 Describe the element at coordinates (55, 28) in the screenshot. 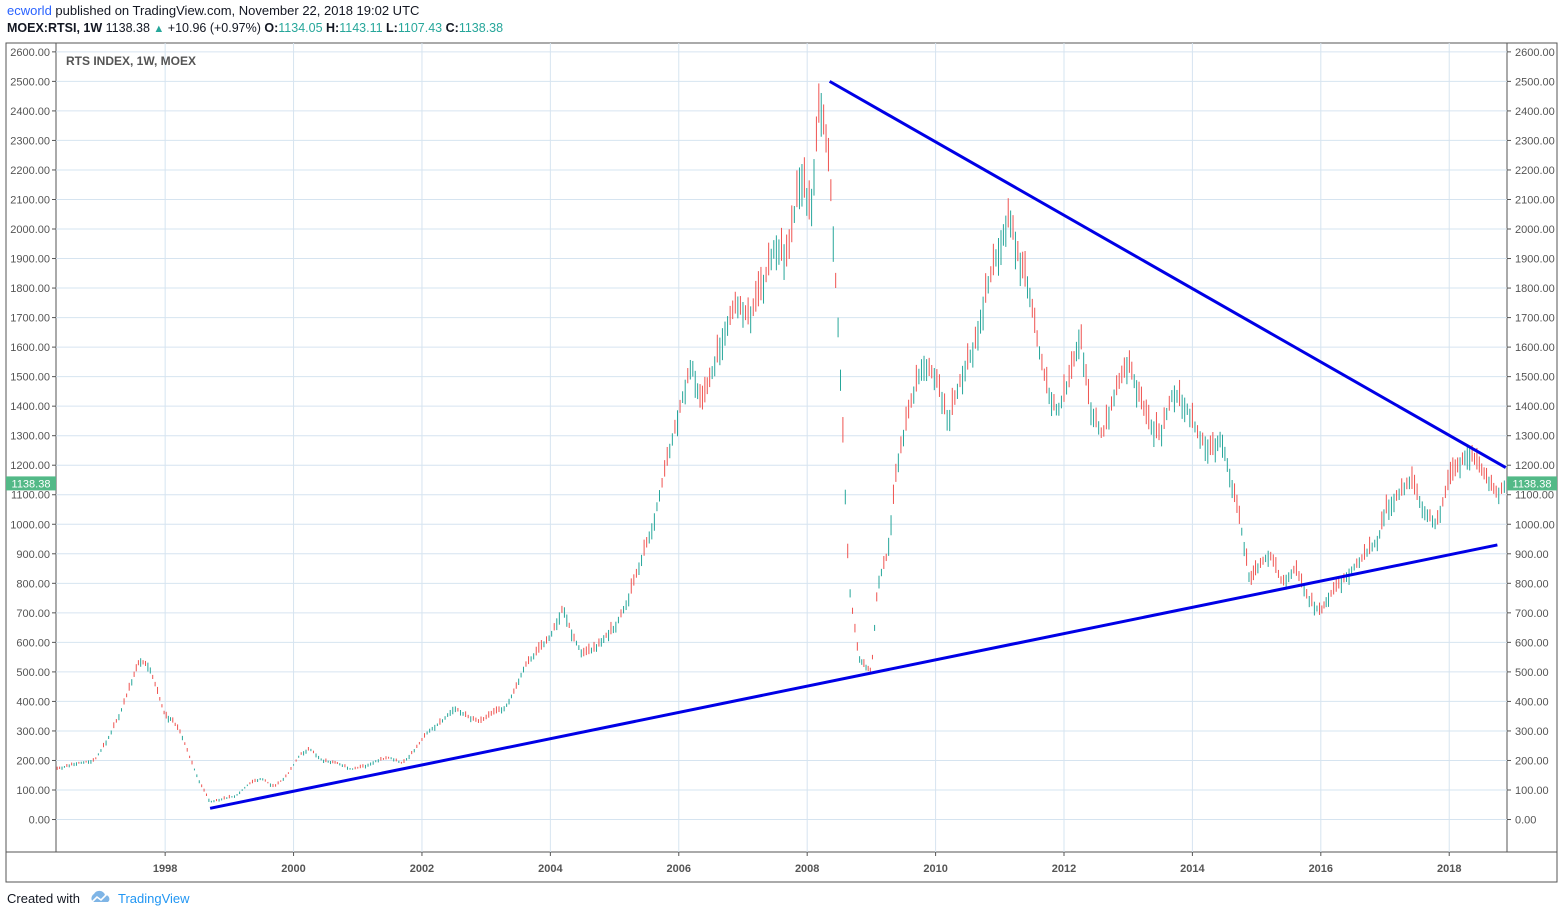

I see `symbol-label: MOEX:RTSI, 1W` at that location.